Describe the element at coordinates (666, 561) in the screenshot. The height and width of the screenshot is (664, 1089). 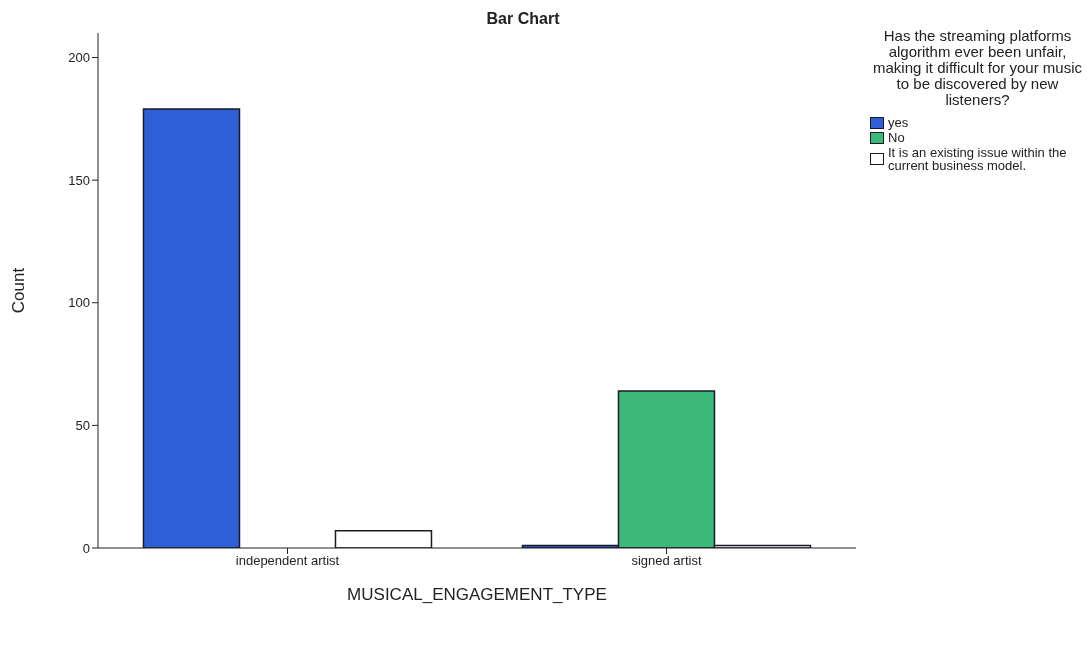
I see `x-tick-label: signed artist` at that location.